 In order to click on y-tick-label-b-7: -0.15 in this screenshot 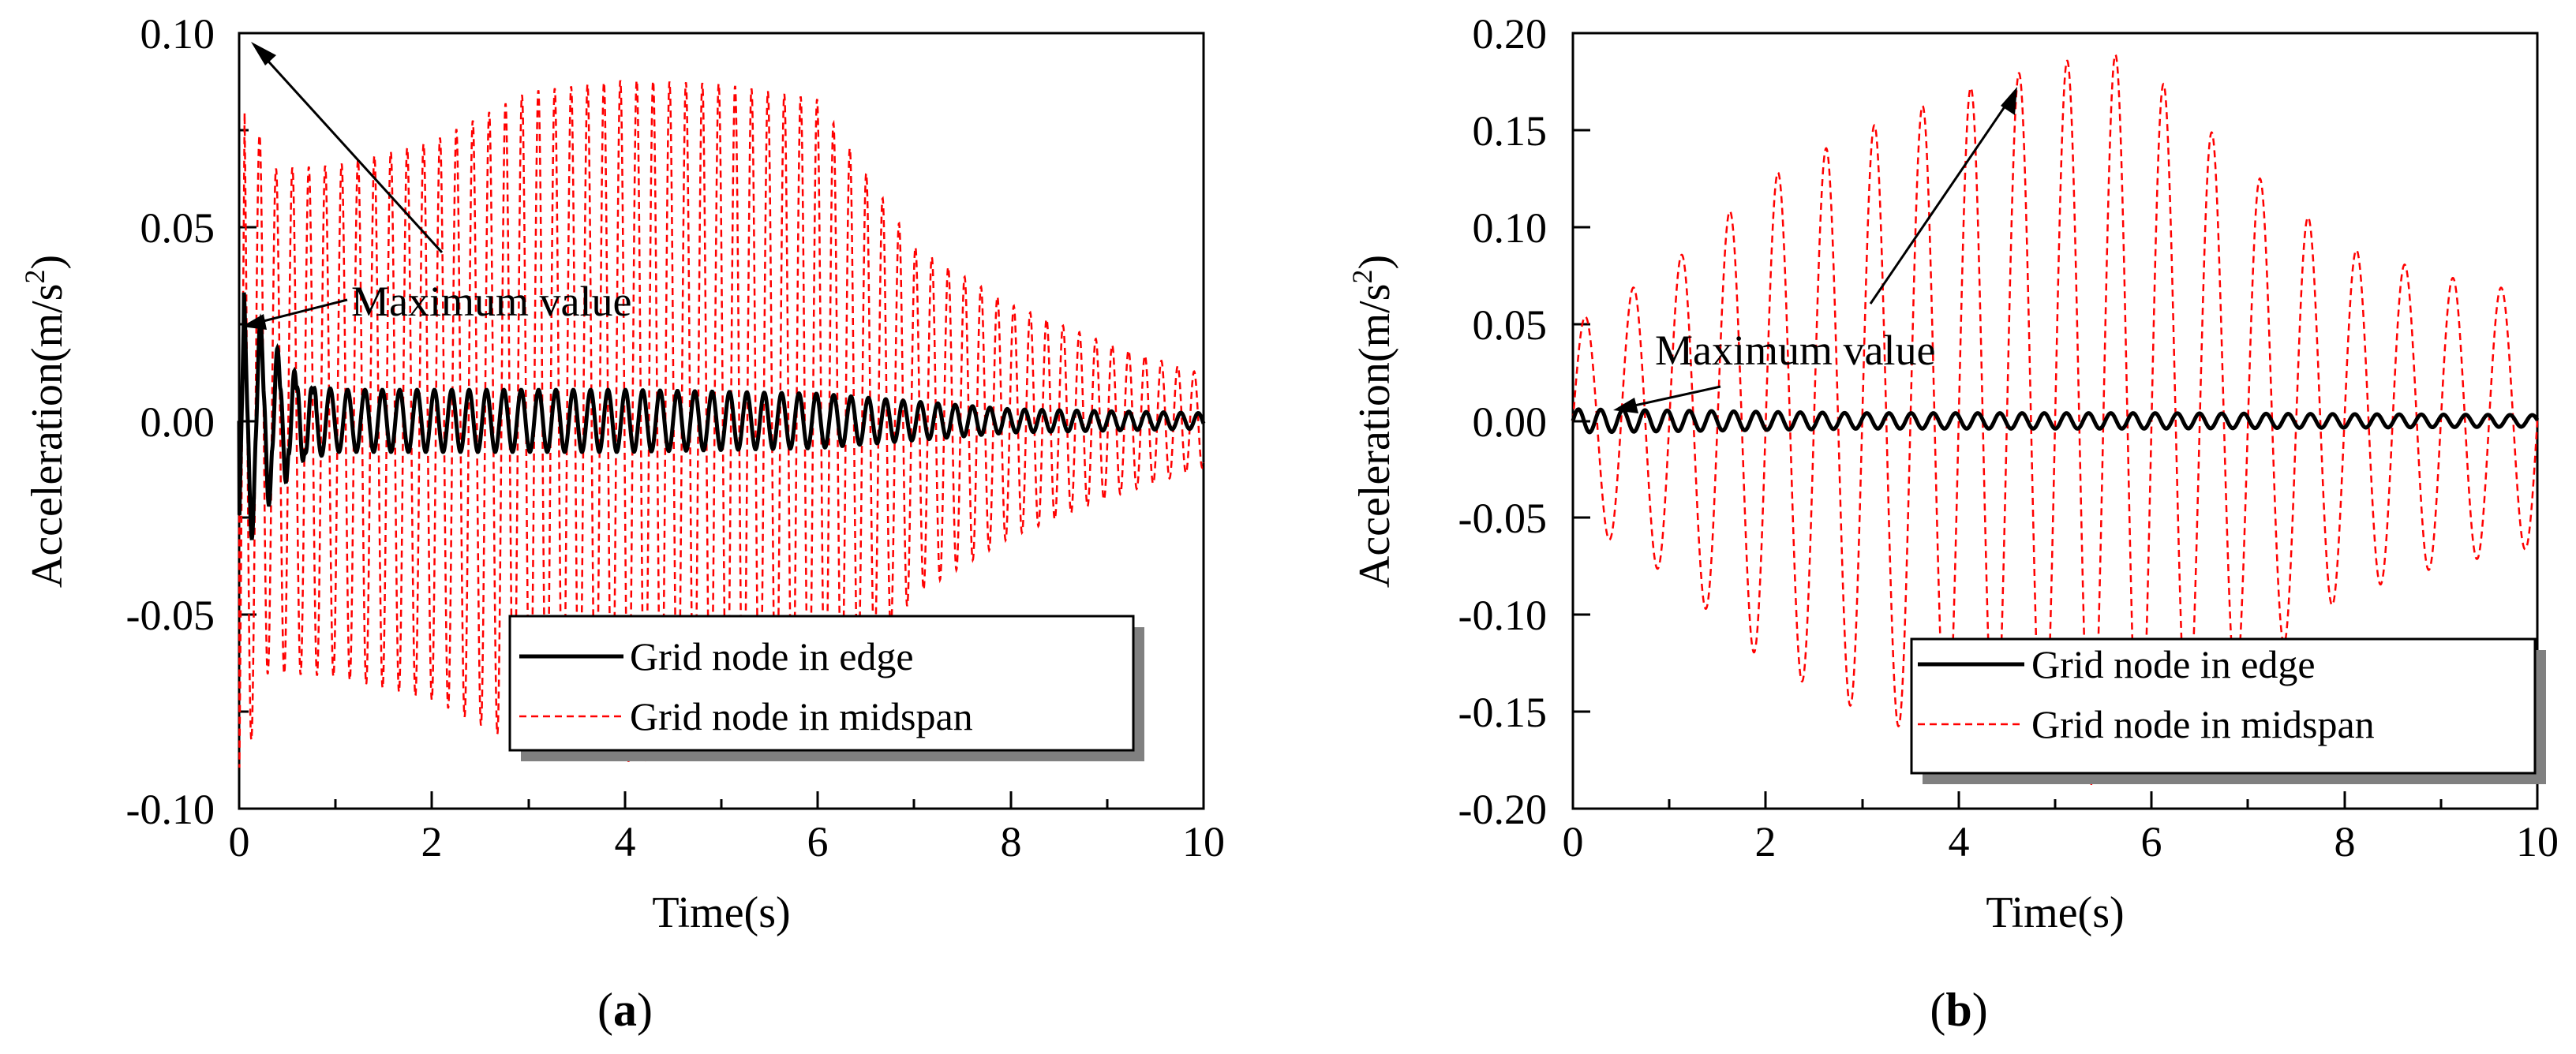, I will do `click(1502, 712)`.